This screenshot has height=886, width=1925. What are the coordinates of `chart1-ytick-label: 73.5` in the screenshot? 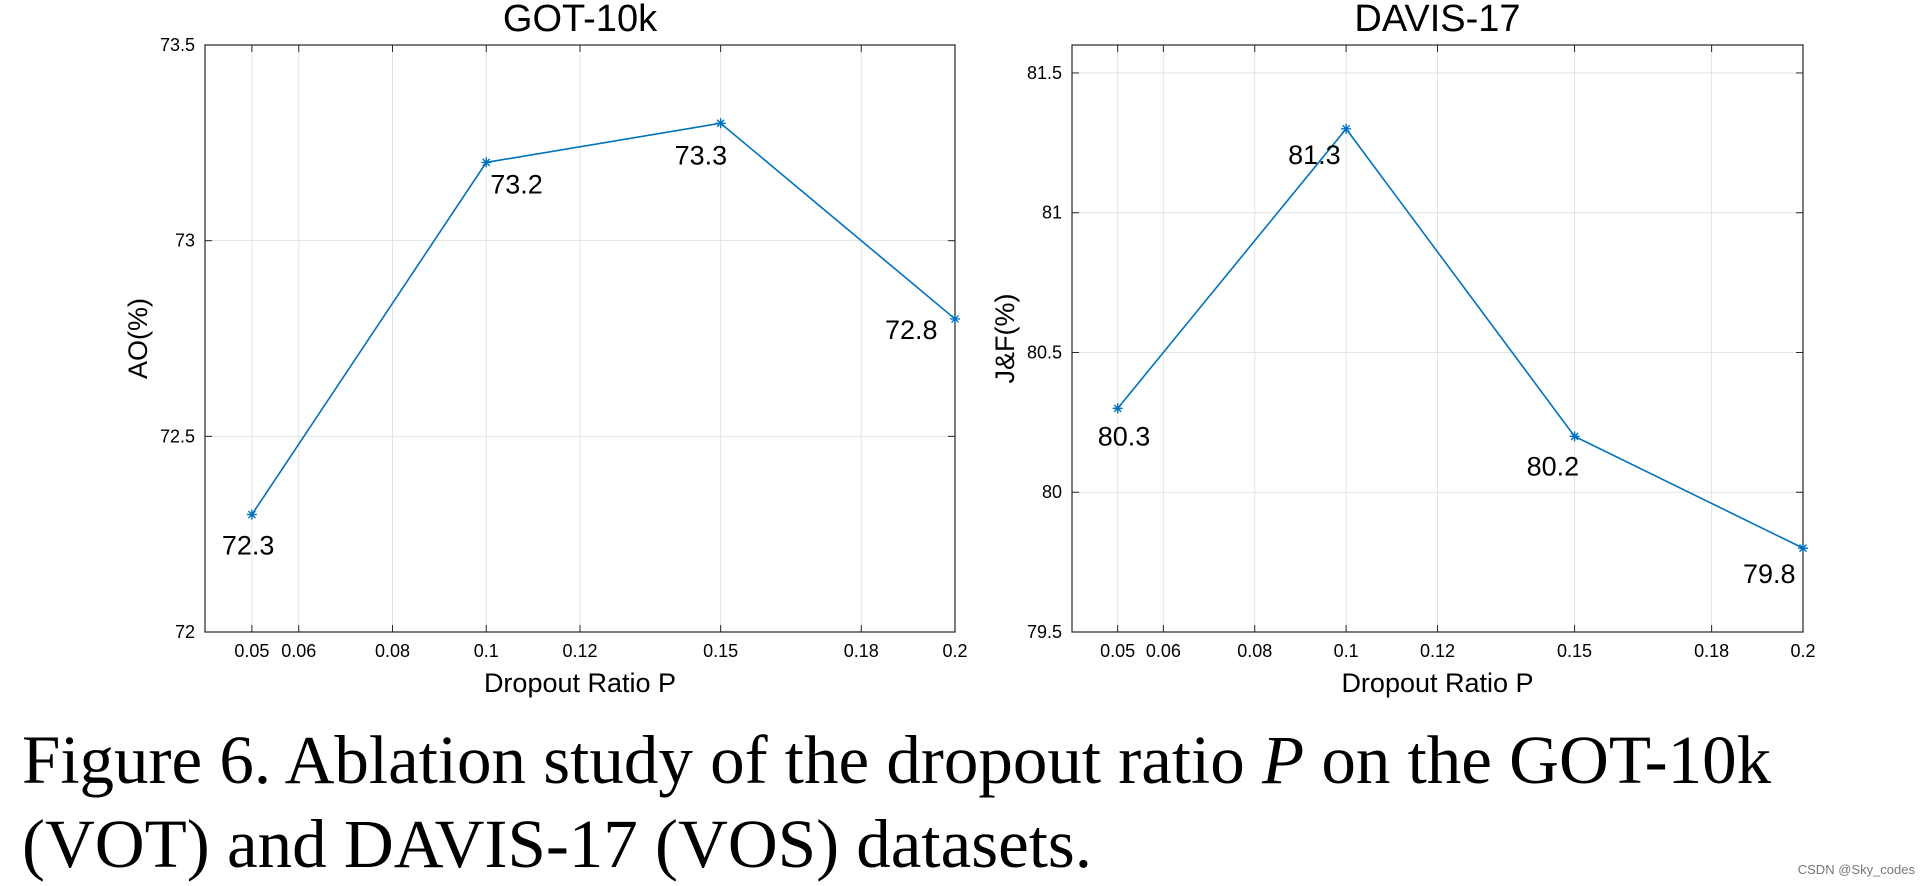 It's located at (177, 45).